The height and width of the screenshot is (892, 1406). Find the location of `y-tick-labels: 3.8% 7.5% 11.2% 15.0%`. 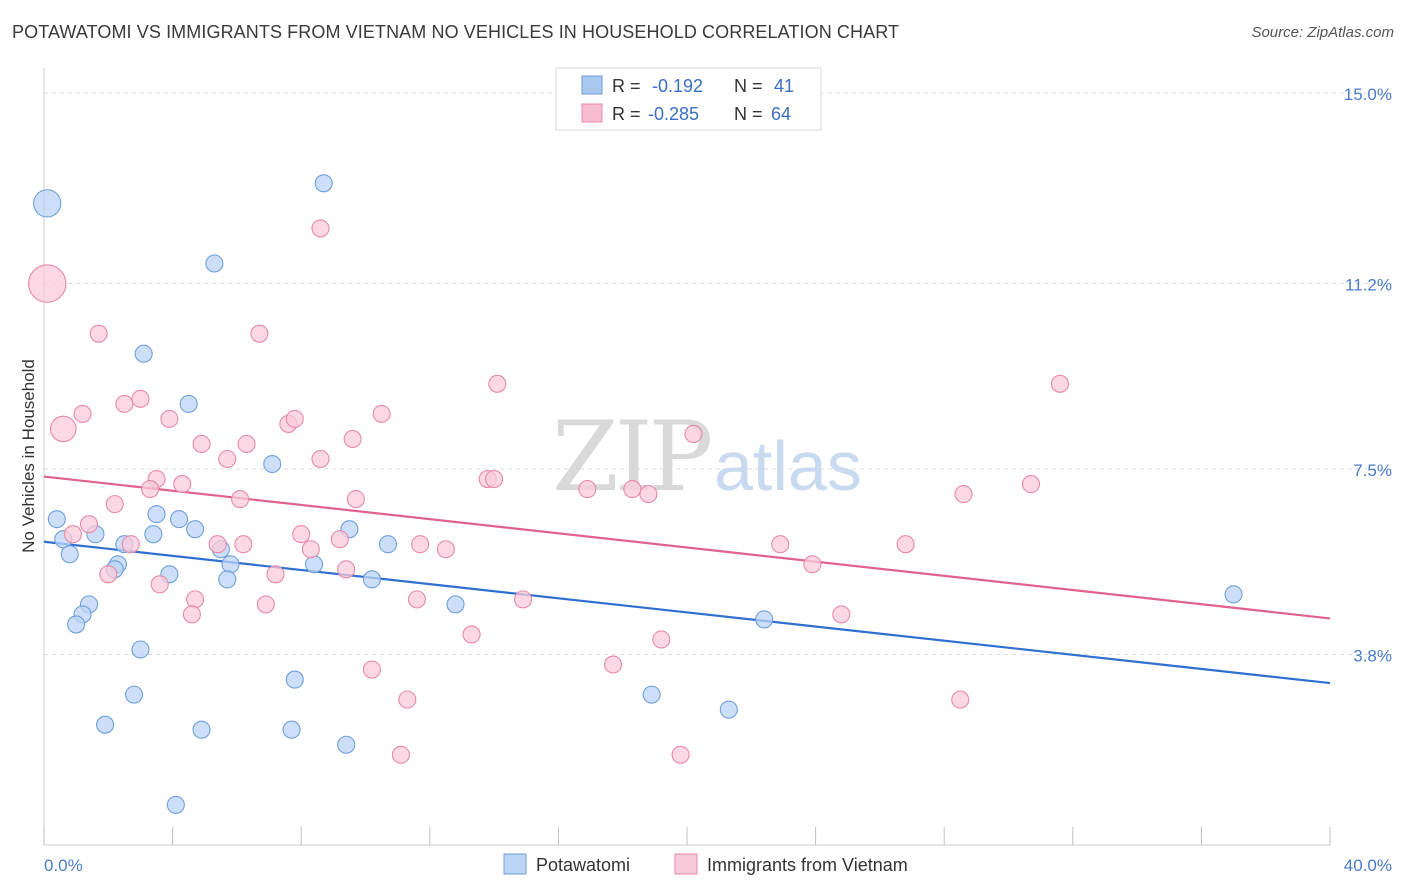

y-tick-labels: 3.8% 7.5% 11.2% 15.0% is located at coordinates (1368, 375).